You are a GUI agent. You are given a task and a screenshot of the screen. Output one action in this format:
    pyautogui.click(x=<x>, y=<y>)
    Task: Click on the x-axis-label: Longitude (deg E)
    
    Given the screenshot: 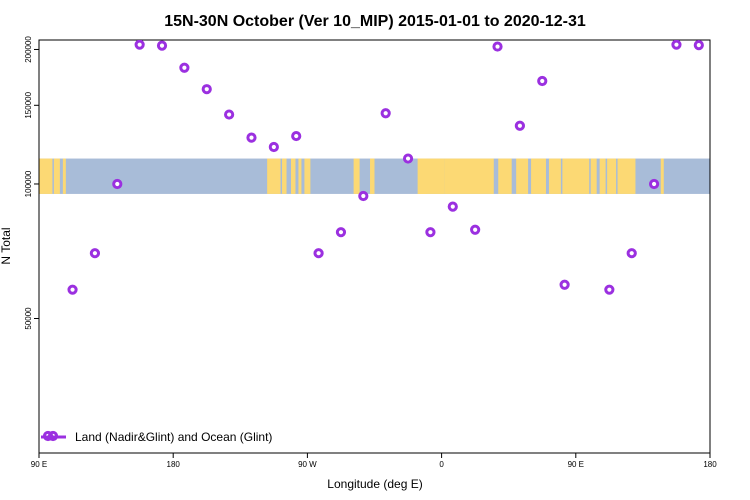 What is the action you would take?
    pyautogui.click(x=374, y=484)
    